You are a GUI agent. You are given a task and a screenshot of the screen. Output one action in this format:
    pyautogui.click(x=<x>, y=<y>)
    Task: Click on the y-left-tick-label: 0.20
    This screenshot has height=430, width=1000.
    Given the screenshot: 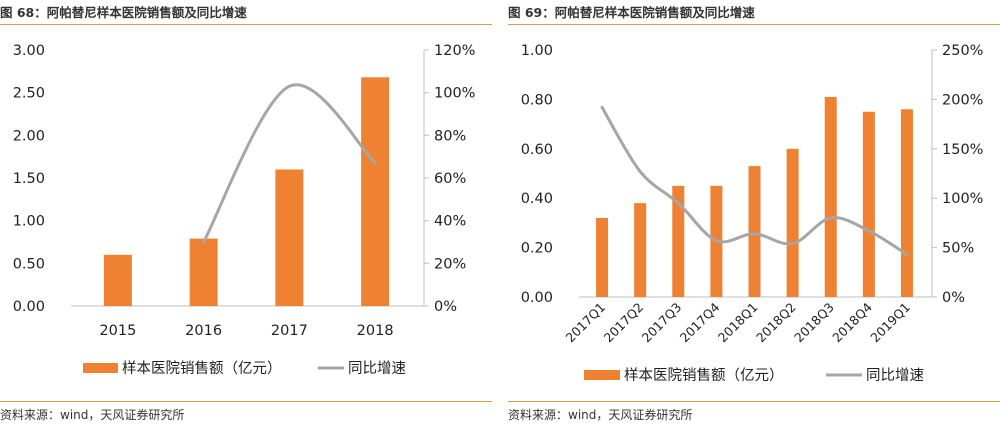 What is the action you would take?
    pyautogui.click(x=537, y=249)
    